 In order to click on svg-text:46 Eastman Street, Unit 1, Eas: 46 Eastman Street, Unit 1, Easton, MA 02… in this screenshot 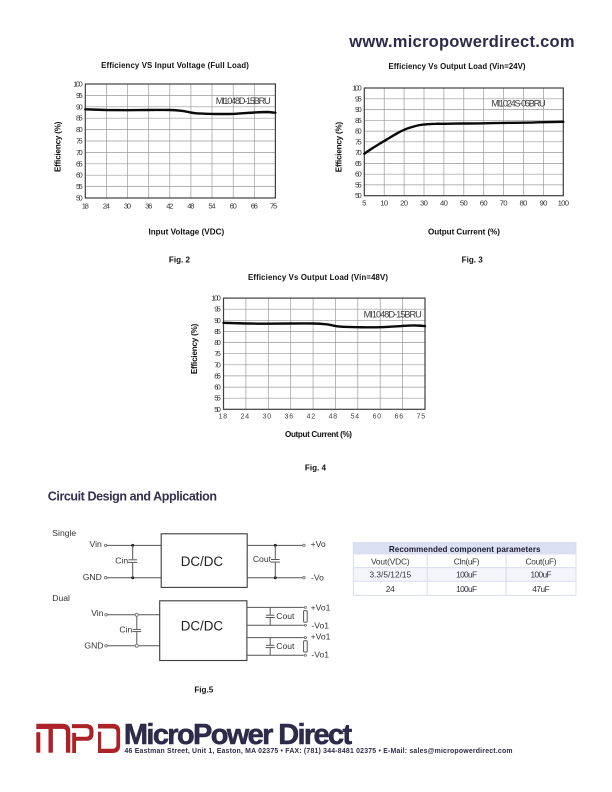, I will do `click(319, 751)`.